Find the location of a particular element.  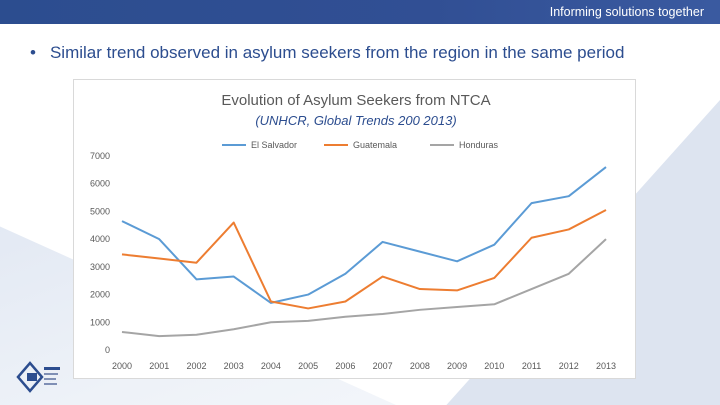

x-tick-label: 2004 is located at coordinates (271, 366).